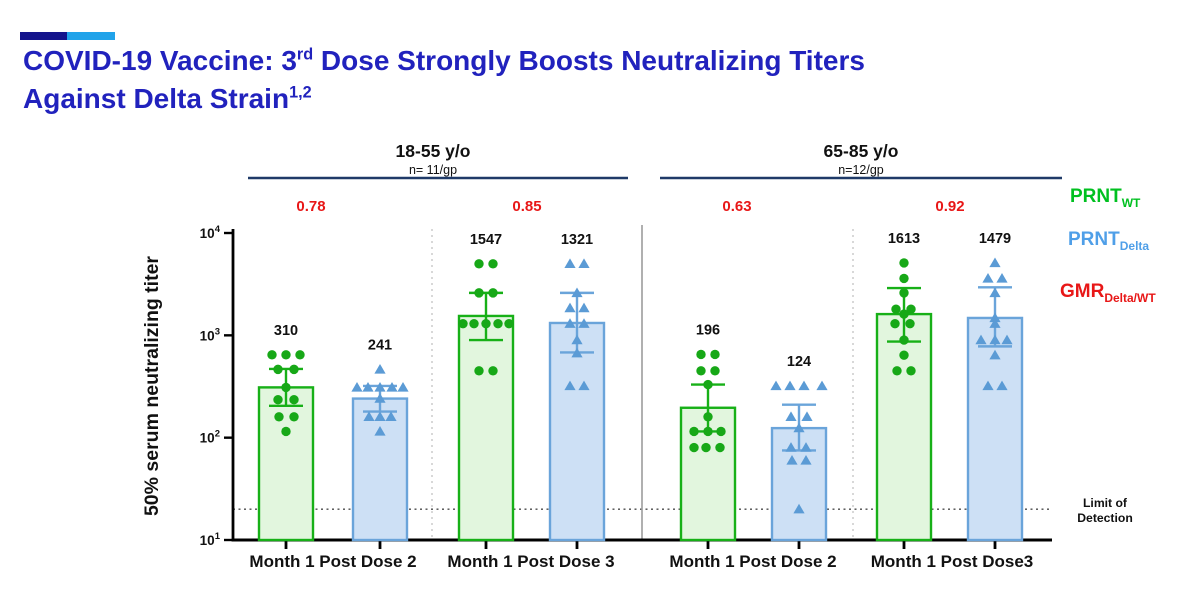  Describe the element at coordinates (300, 92) in the screenshot. I see `title-superscript-refs: 1,2` at that location.